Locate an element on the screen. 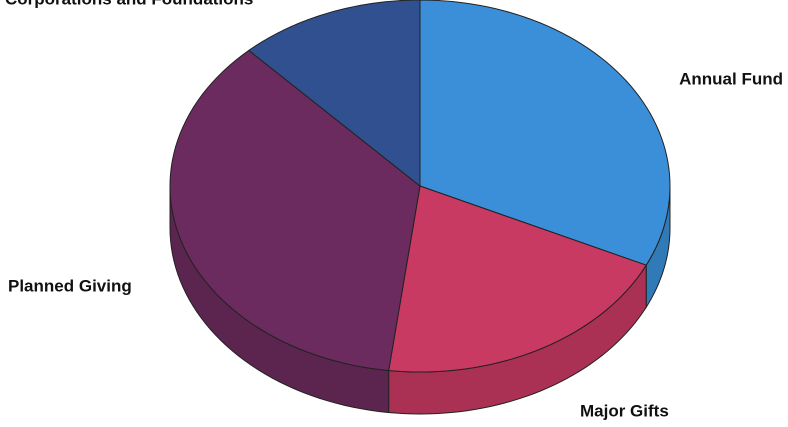 The image size is (788, 427). slice-label: Major Gifts is located at coordinates (624, 410).